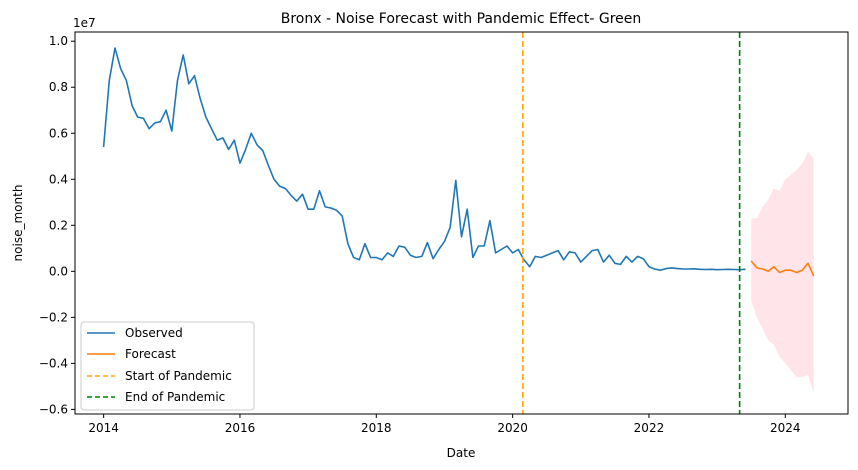 The height and width of the screenshot is (470, 858). What do you see at coordinates (444, 424) in the screenshot?
I see `x-axis: 2014 2016 2018 2020 2022 2024` at bounding box center [444, 424].